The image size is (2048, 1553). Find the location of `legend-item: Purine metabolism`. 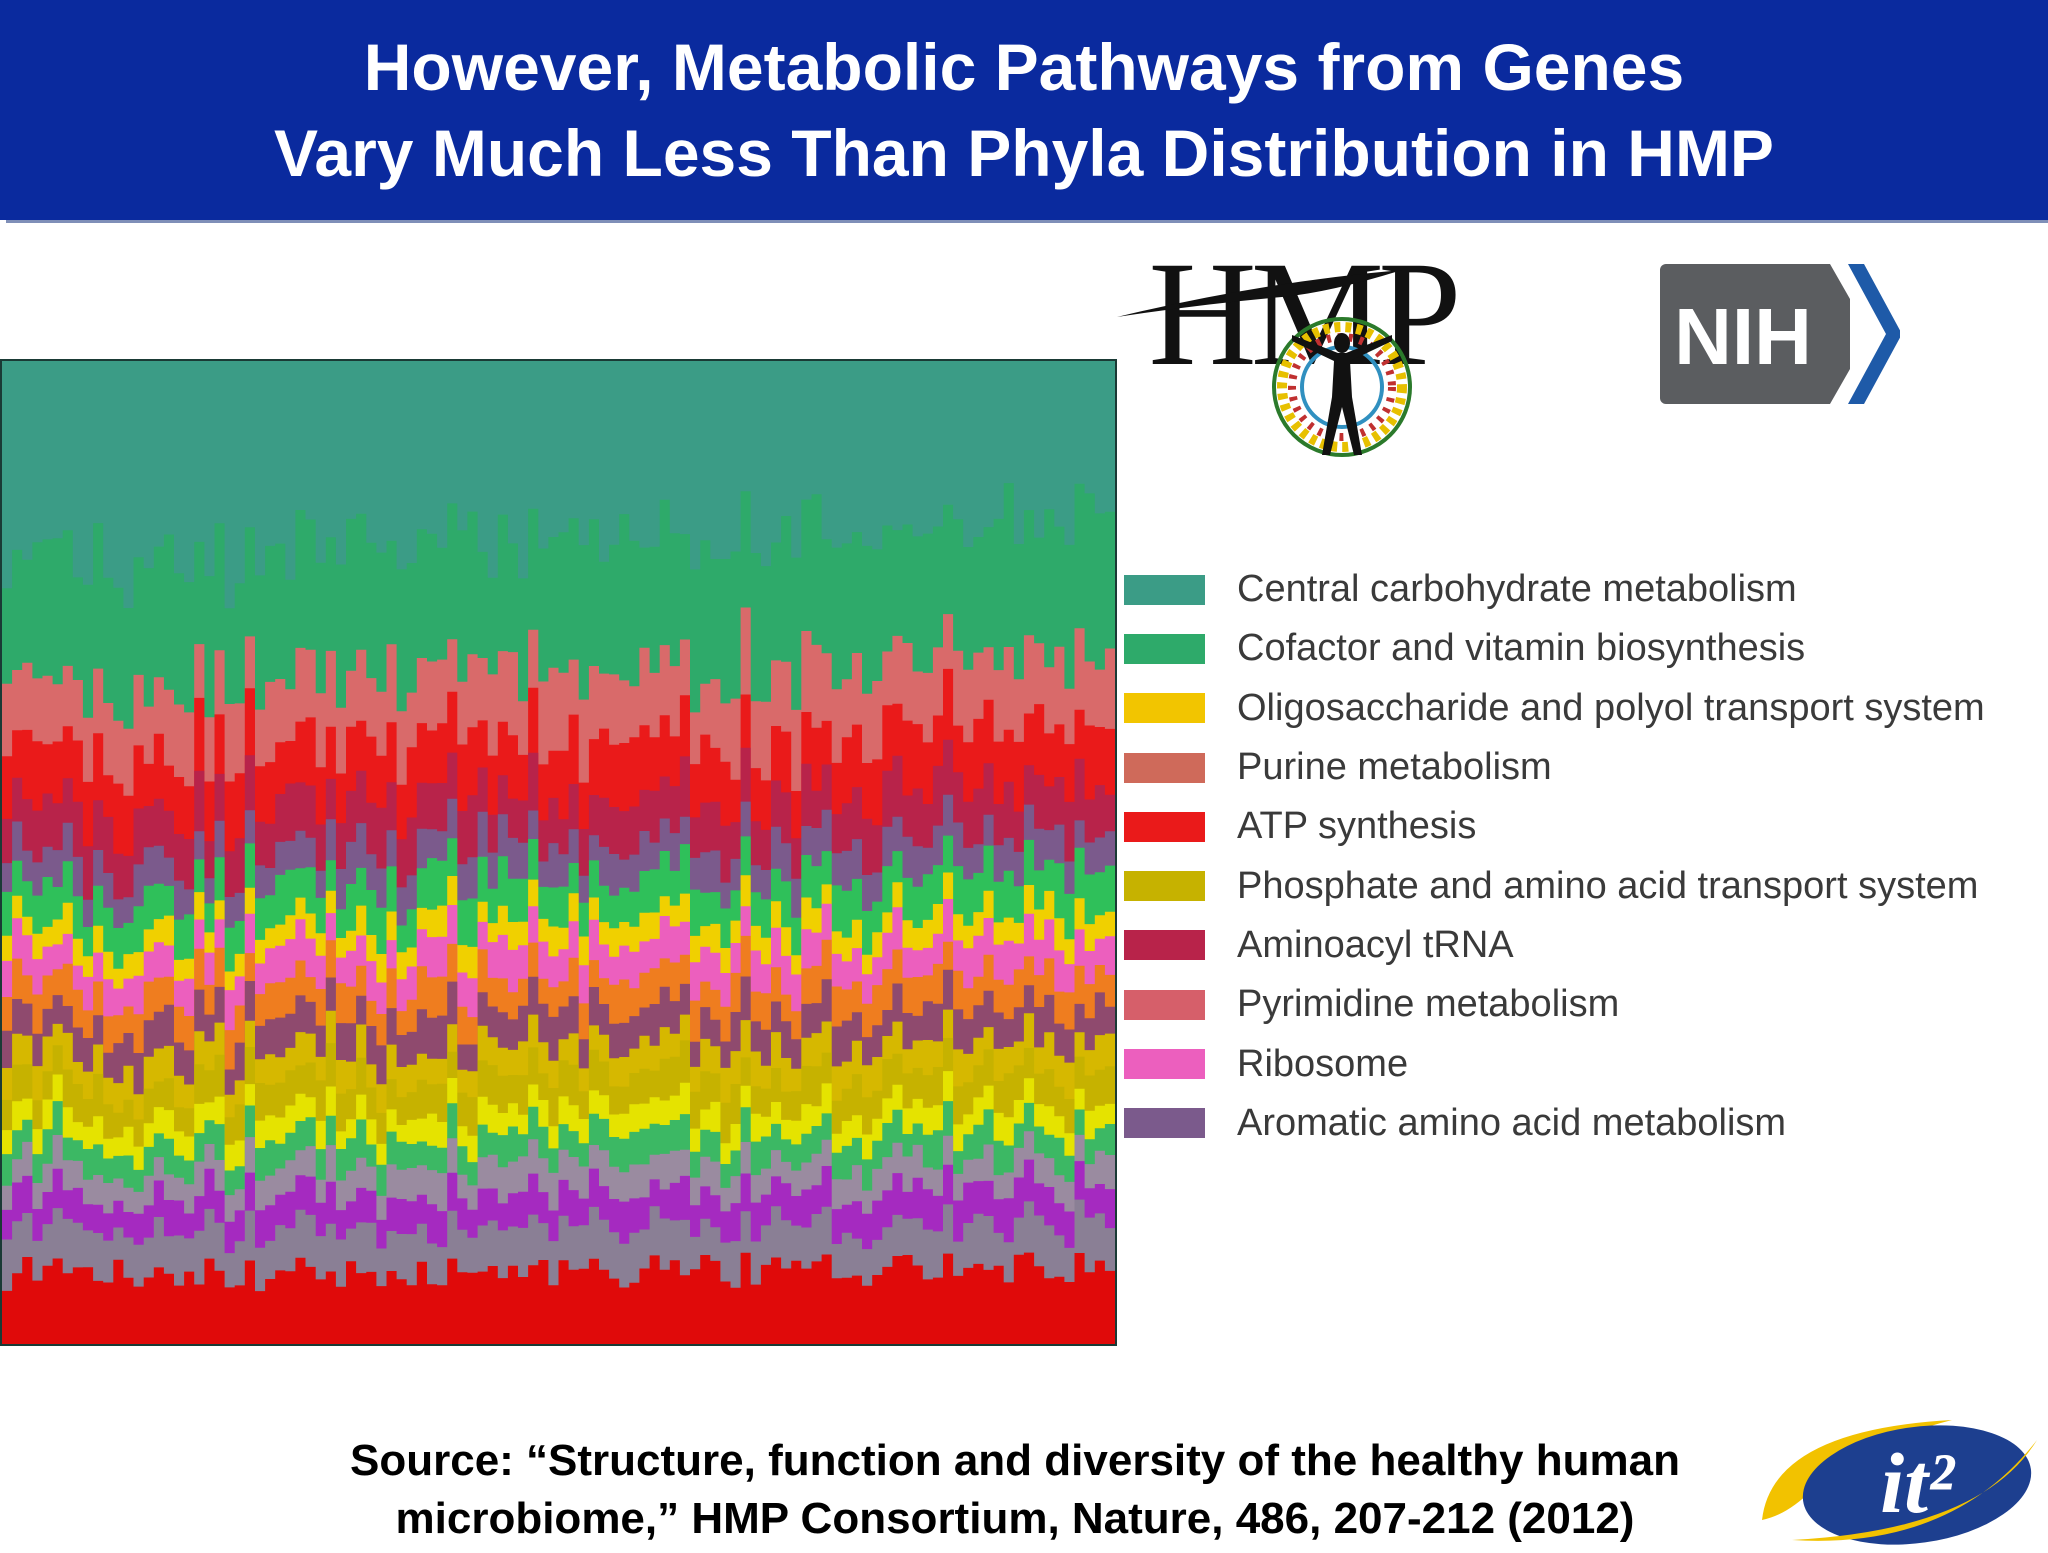

legend-item: Purine metabolism is located at coordinates (1584, 767).